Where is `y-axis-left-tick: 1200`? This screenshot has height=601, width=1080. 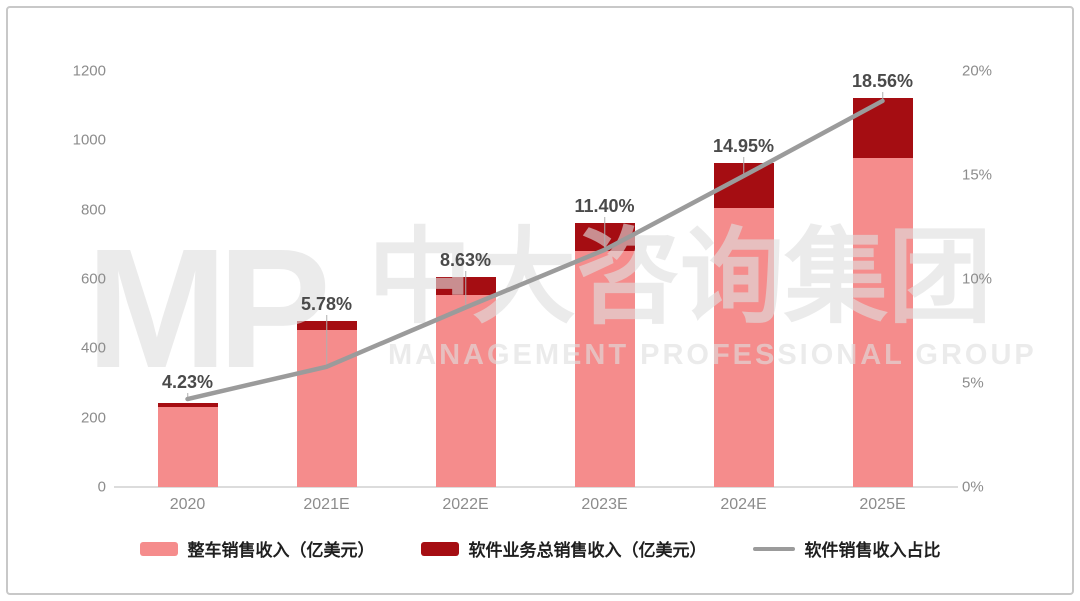
y-axis-left-tick: 1200 is located at coordinates (89, 71).